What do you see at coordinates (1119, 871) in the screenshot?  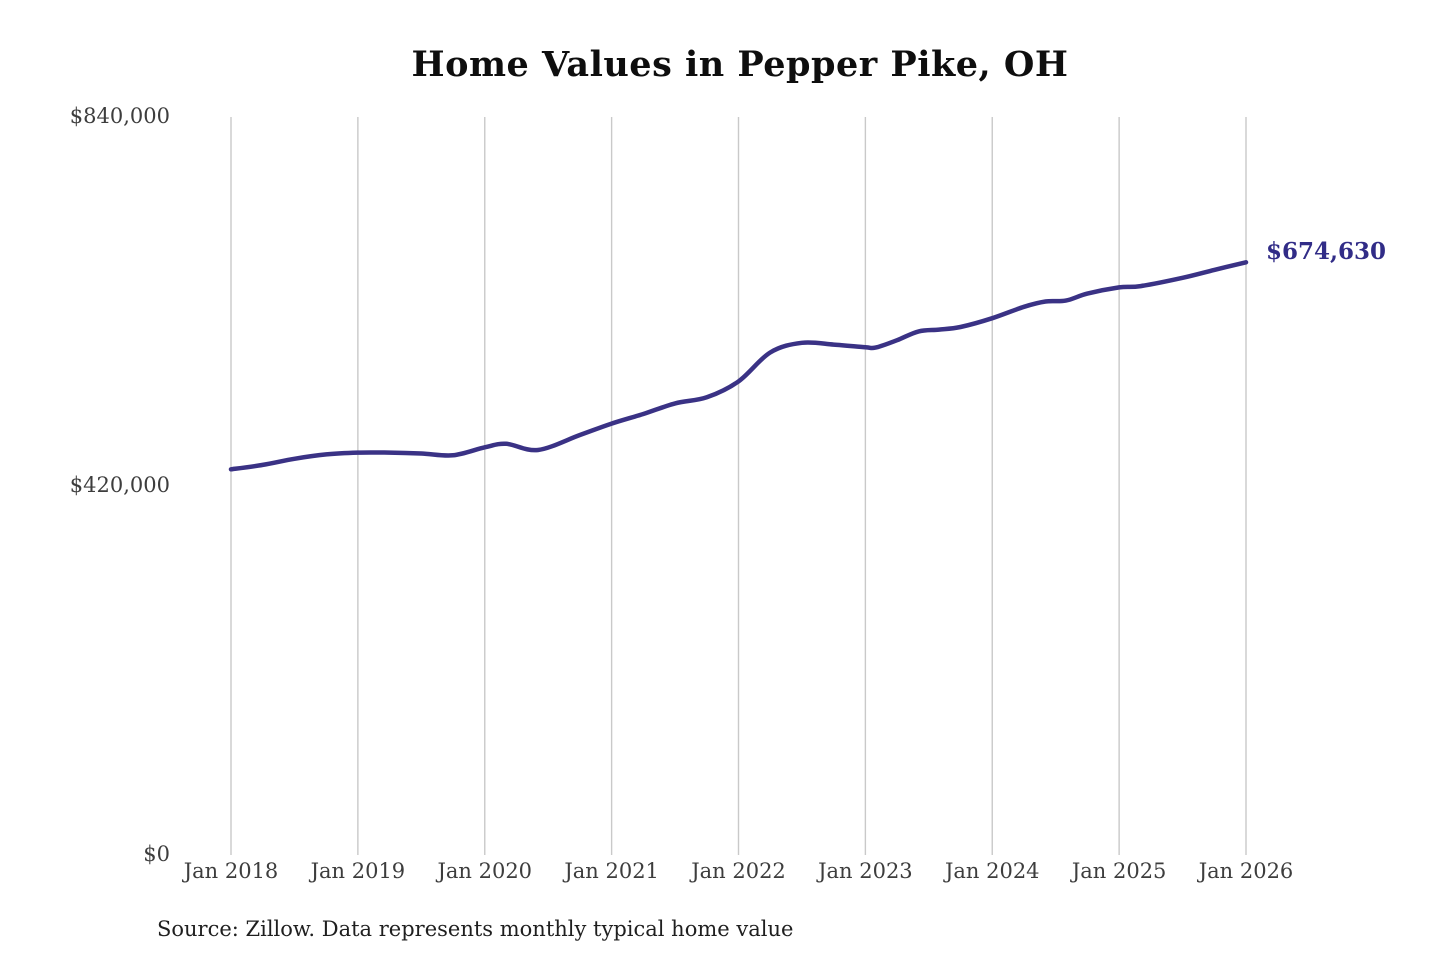 I see `x-tick-label: Jan 2025` at bounding box center [1119, 871].